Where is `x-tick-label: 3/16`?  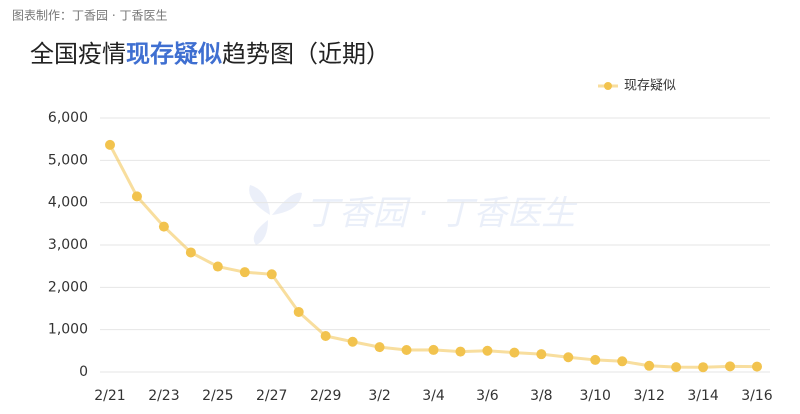
x-tick-label: 3/16 is located at coordinates (757, 396).